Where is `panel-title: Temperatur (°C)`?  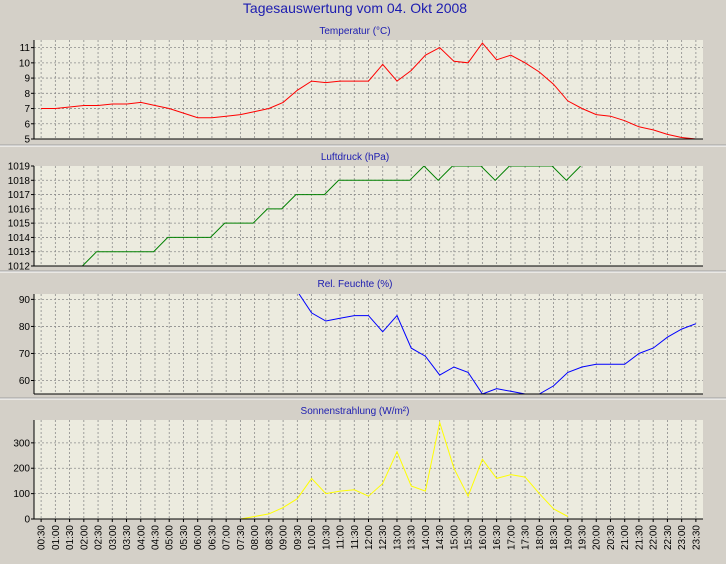 panel-title: Temperatur (°C) is located at coordinates (354, 31).